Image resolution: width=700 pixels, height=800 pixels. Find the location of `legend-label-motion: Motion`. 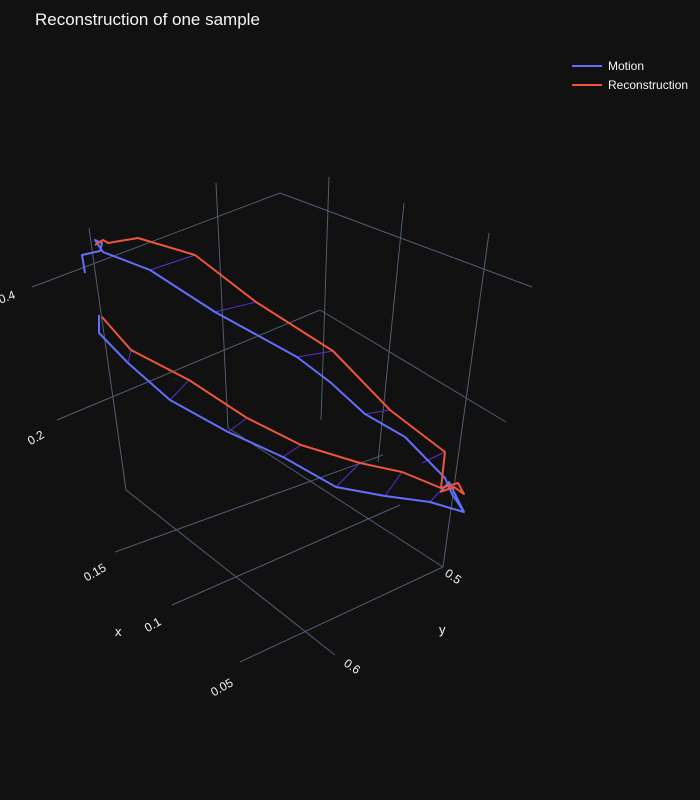

legend-label-motion: Motion is located at coordinates (626, 65).